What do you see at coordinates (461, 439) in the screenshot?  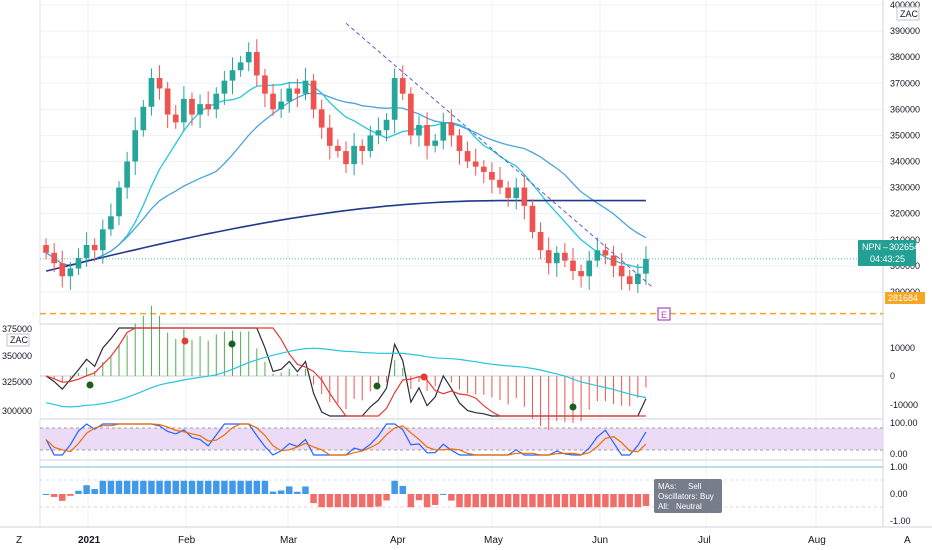 I see `stochastic-band` at bounding box center [461, 439].